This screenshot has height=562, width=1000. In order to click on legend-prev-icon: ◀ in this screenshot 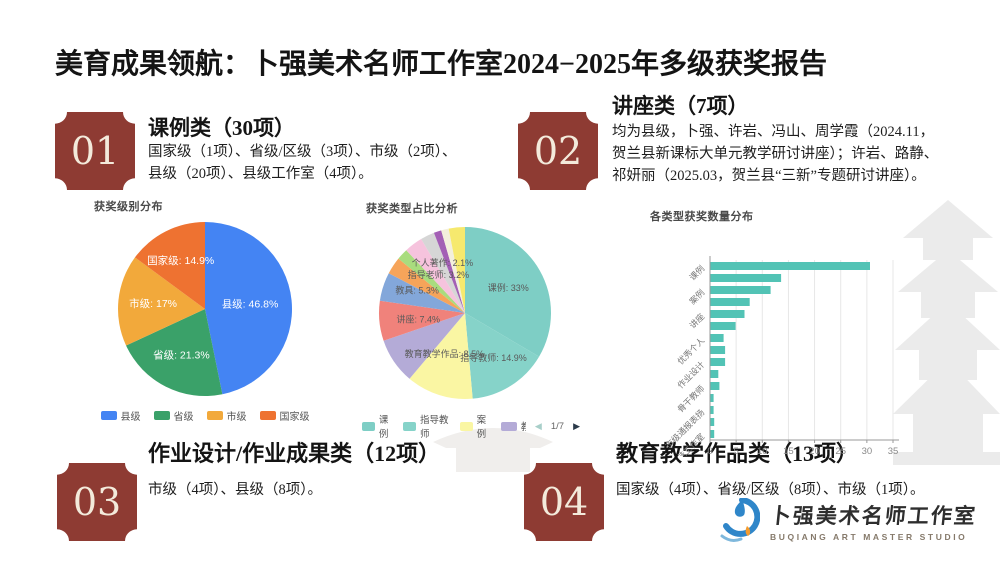, I will do `click(538, 425)`.